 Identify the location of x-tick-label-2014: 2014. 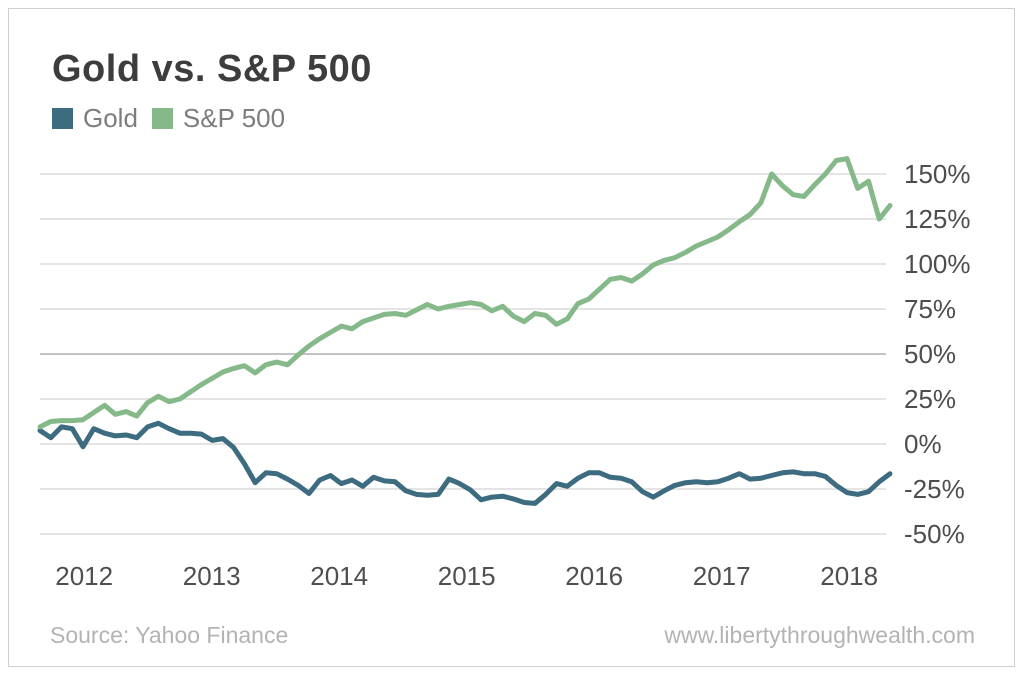
(339, 576).